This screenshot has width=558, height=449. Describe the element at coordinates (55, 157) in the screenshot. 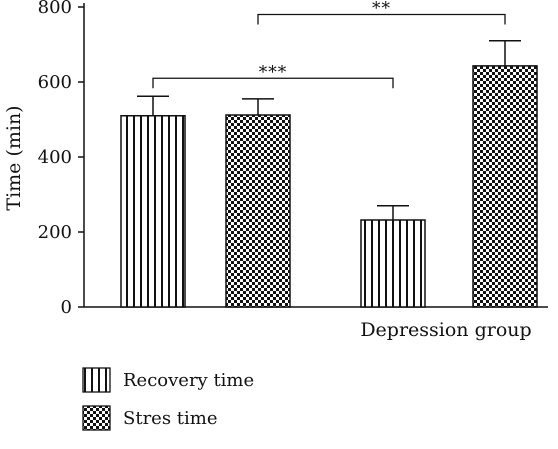

I see `y-tick-label: 400` at that location.